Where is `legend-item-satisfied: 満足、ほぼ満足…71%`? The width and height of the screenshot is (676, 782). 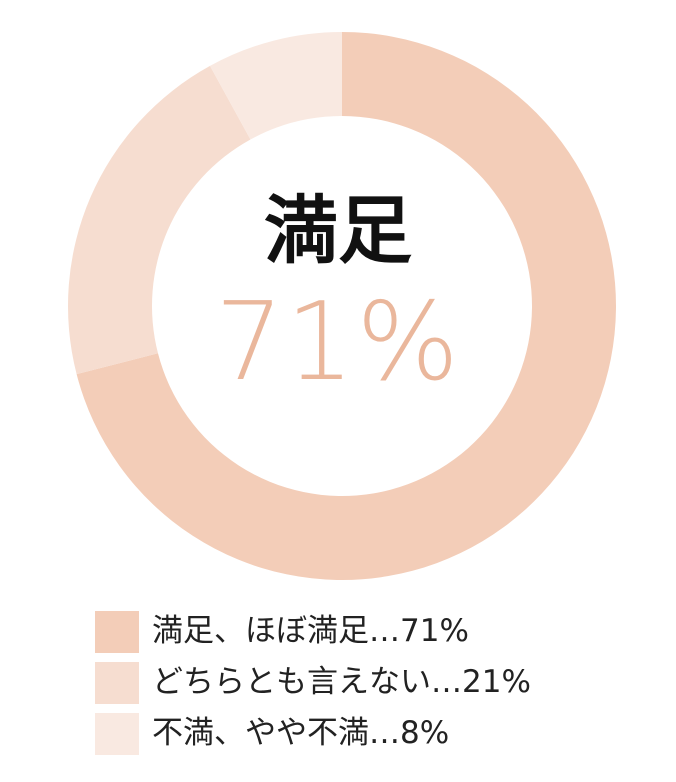 legend-item-satisfied: 満足、ほぼ満足…71% is located at coordinates (375, 631).